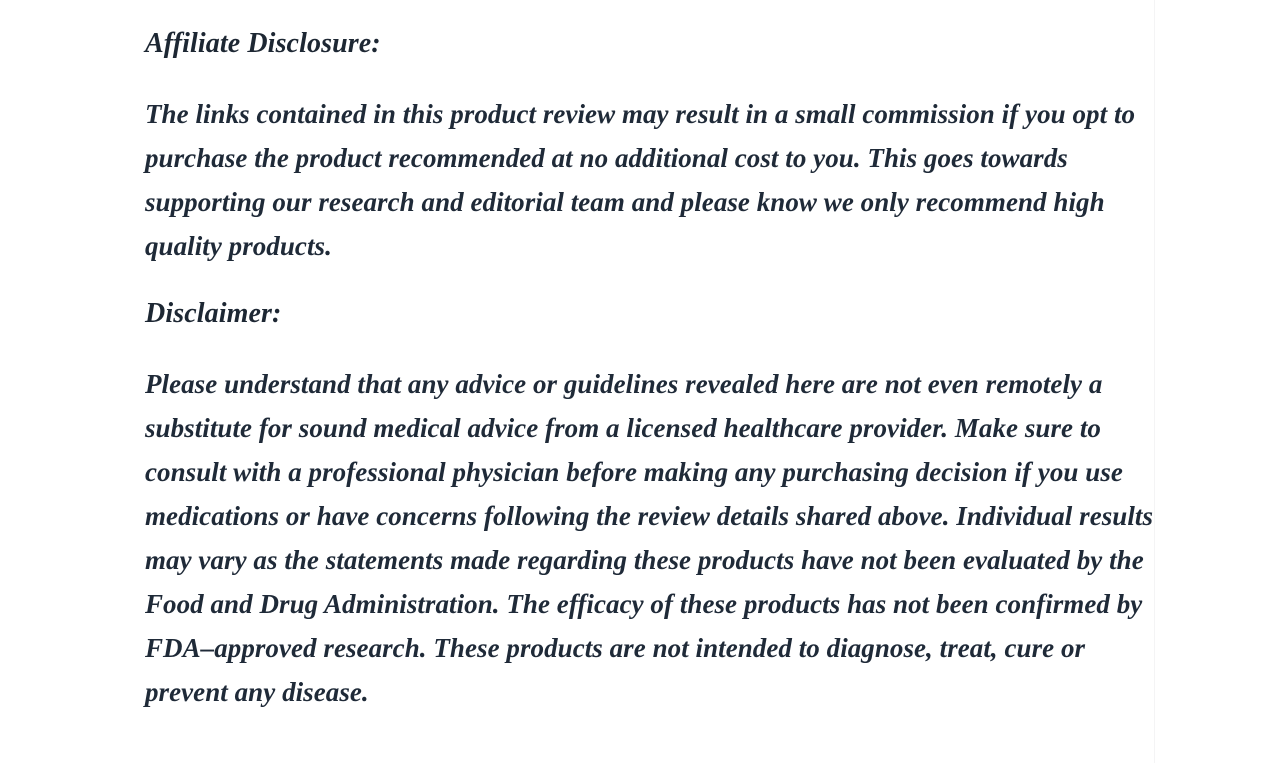 Image resolution: width=1280 pixels, height=763 pixels. I want to click on affiliate-disclosure-heading: Affiliate Disclosure:, so click(263, 43).